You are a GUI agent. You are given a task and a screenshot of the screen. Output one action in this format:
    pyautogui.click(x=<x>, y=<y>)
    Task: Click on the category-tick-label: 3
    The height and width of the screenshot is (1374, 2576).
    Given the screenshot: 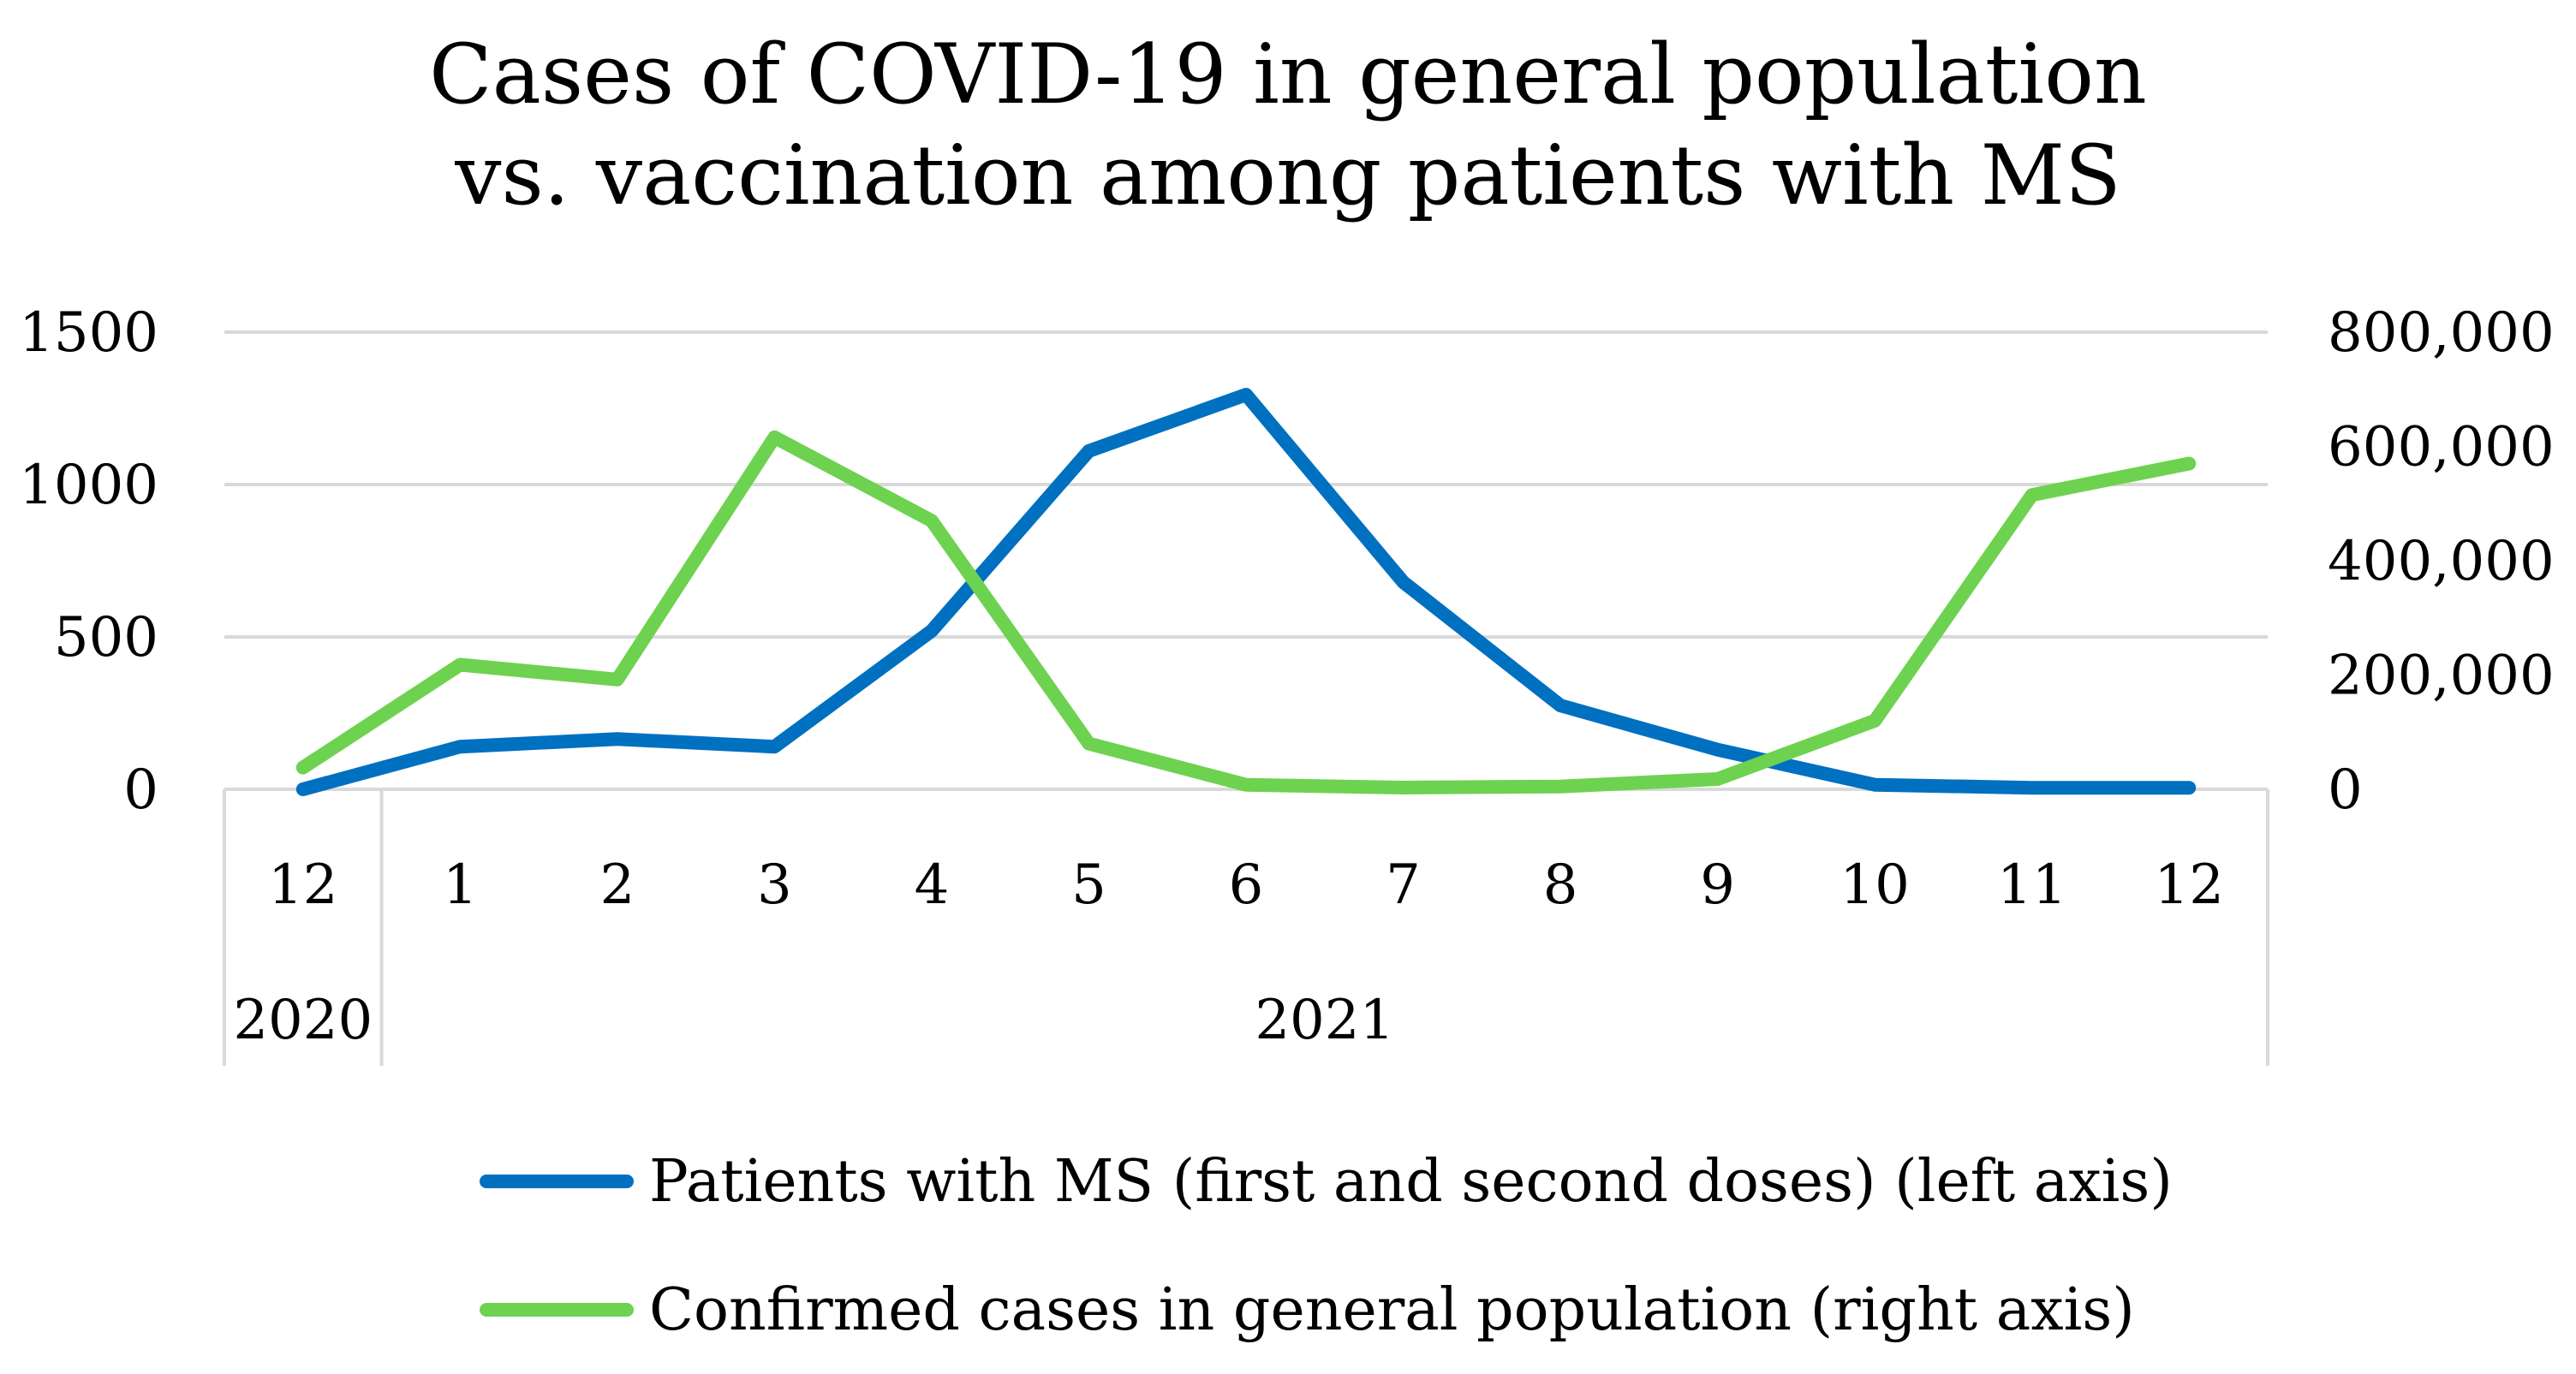 What is the action you would take?
    pyautogui.click(x=774, y=885)
    